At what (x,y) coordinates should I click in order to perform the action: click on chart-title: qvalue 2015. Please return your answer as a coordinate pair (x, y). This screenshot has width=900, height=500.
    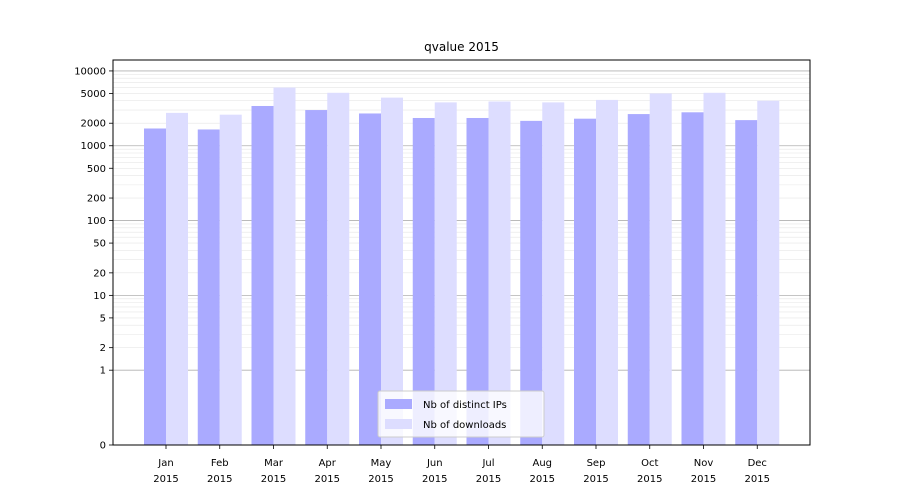
    Looking at the image, I should click on (461, 47).